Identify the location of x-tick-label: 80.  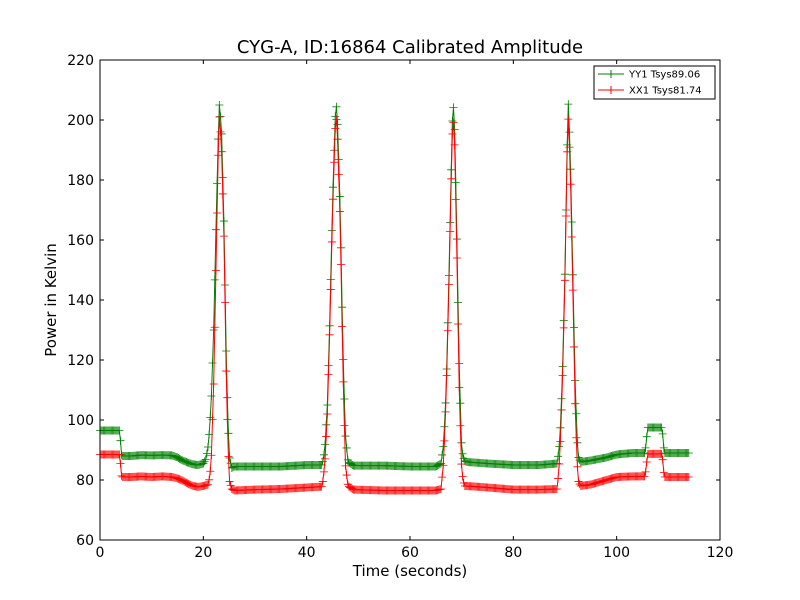
(513, 553).